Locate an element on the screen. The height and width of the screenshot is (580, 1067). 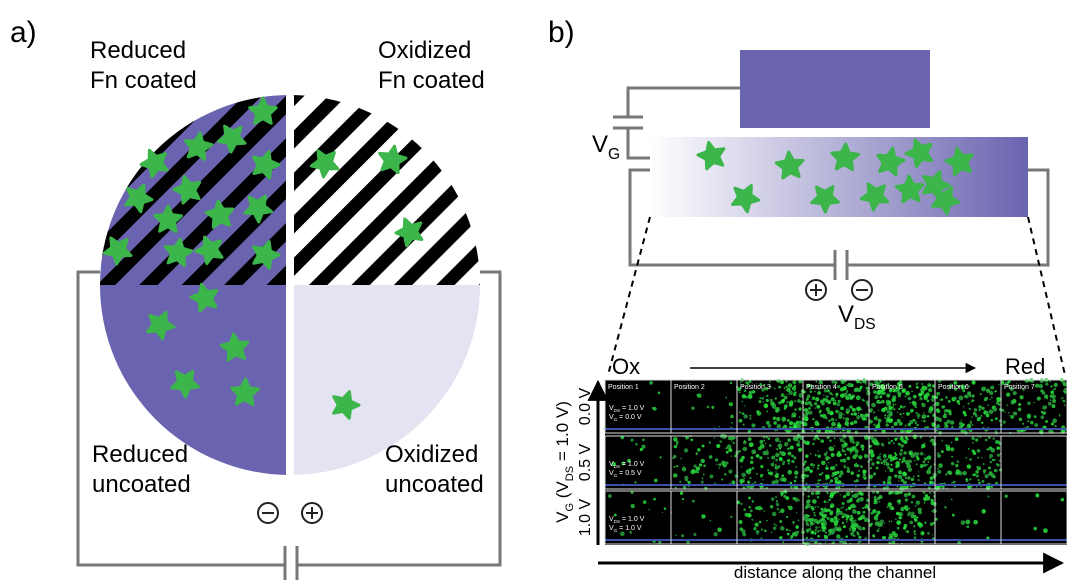
text-part: G is located at coordinates (616, 419).